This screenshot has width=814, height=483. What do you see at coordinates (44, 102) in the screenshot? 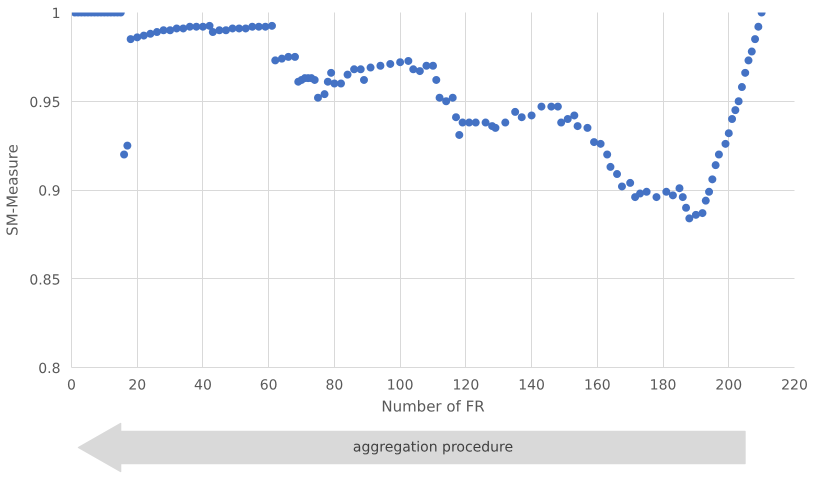
I see `y-tick-label: 0.95` at bounding box center [44, 102].